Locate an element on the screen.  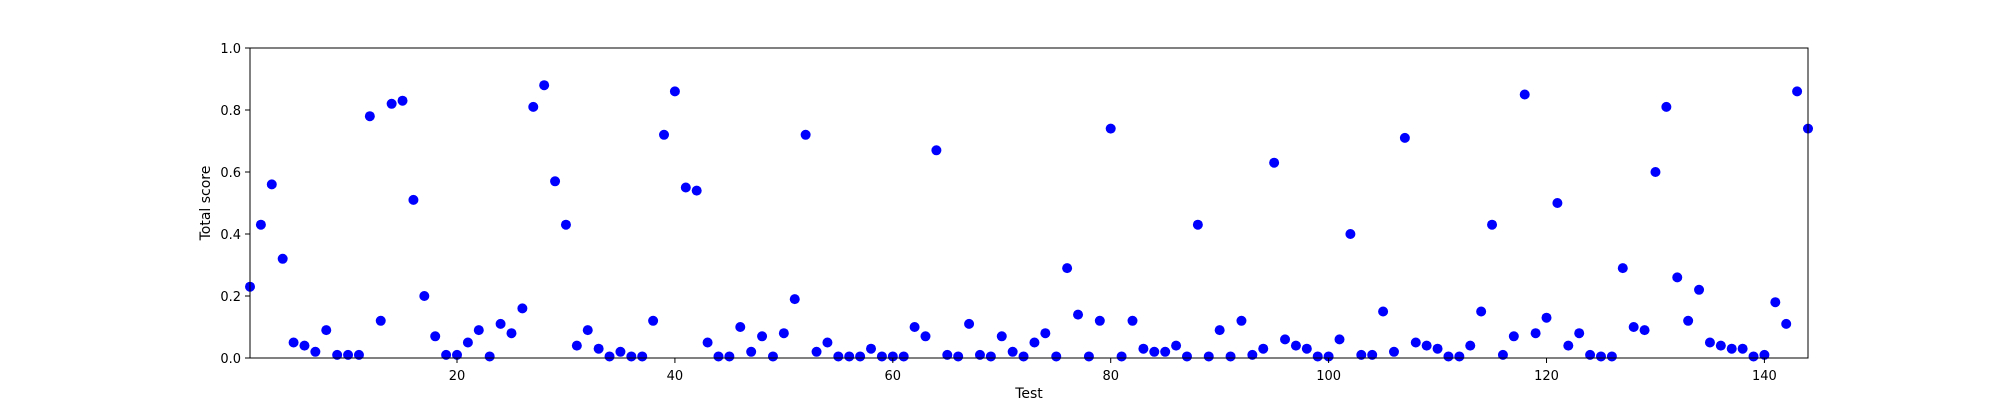
y-tick-label: 0.6 is located at coordinates (230, 173).